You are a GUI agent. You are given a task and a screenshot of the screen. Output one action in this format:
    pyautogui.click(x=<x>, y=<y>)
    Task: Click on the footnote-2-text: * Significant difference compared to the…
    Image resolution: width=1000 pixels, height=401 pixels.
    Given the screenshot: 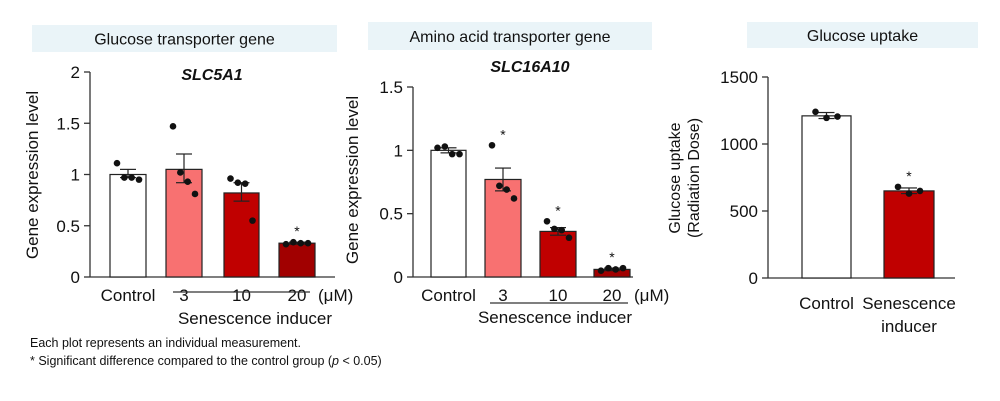 What is the action you would take?
    pyautogui.click(x=181, y=361)
    